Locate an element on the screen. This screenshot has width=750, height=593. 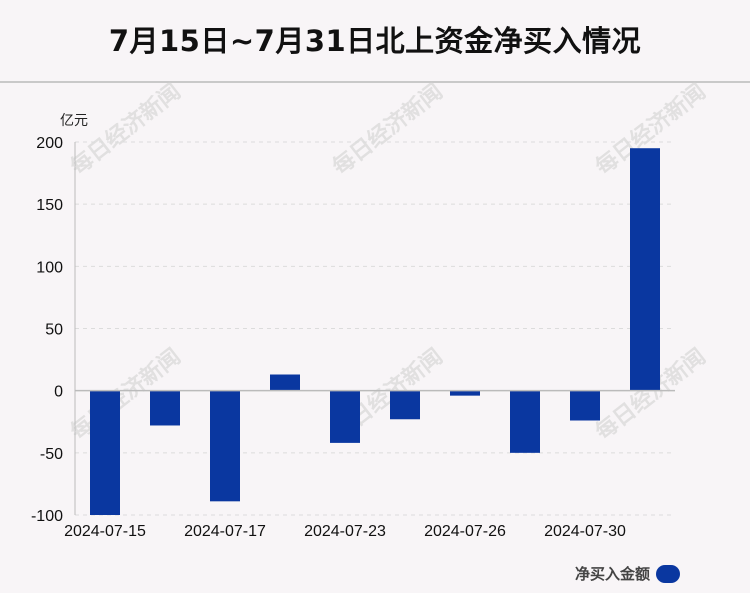
y-axis-unit-label: 亿元 is located at coordinates (74, 121).